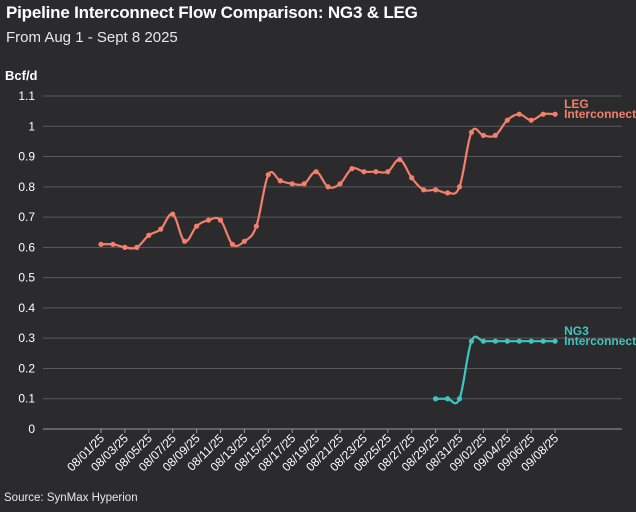 Image resolution: width=636 pixels, height=512 pixels. Describe the element at coordinates (576, 104) in the screenshot. I see `leg-series-label: LEG` at that location.